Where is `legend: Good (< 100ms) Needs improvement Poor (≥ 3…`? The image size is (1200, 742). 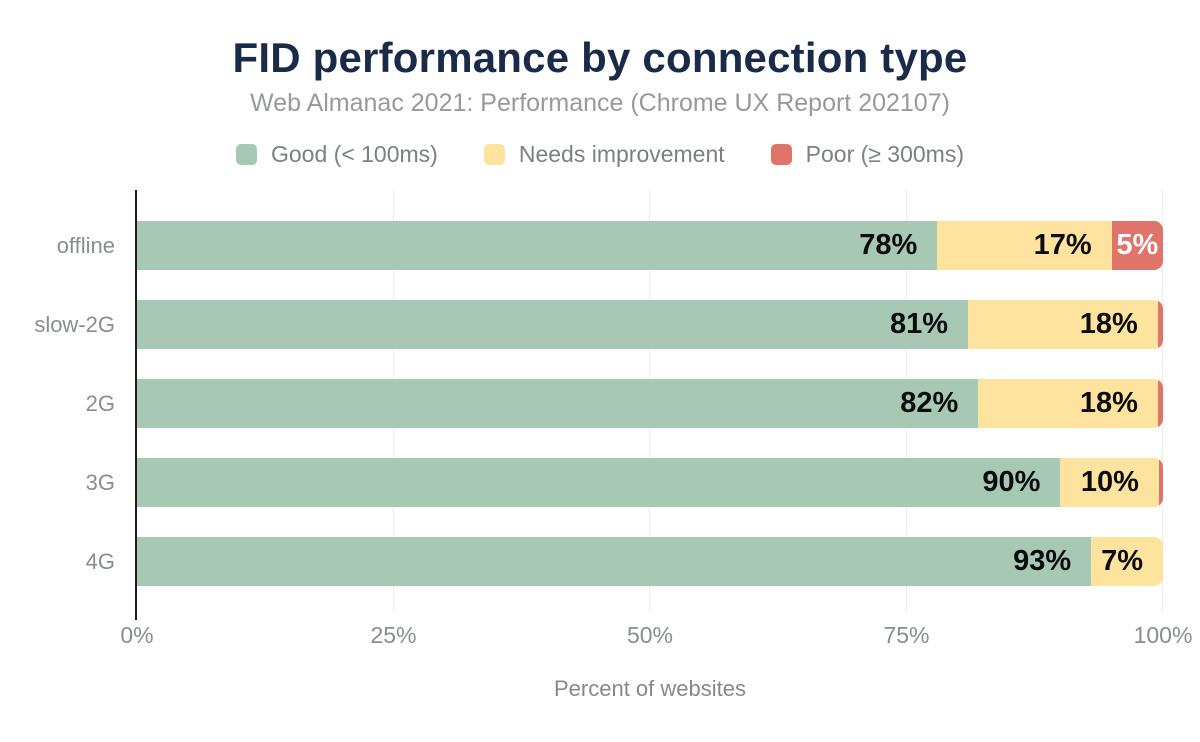
legend: Good (< 100ms) Needs improvement Poor (≥ 3… is located at coordinates (600, 154).